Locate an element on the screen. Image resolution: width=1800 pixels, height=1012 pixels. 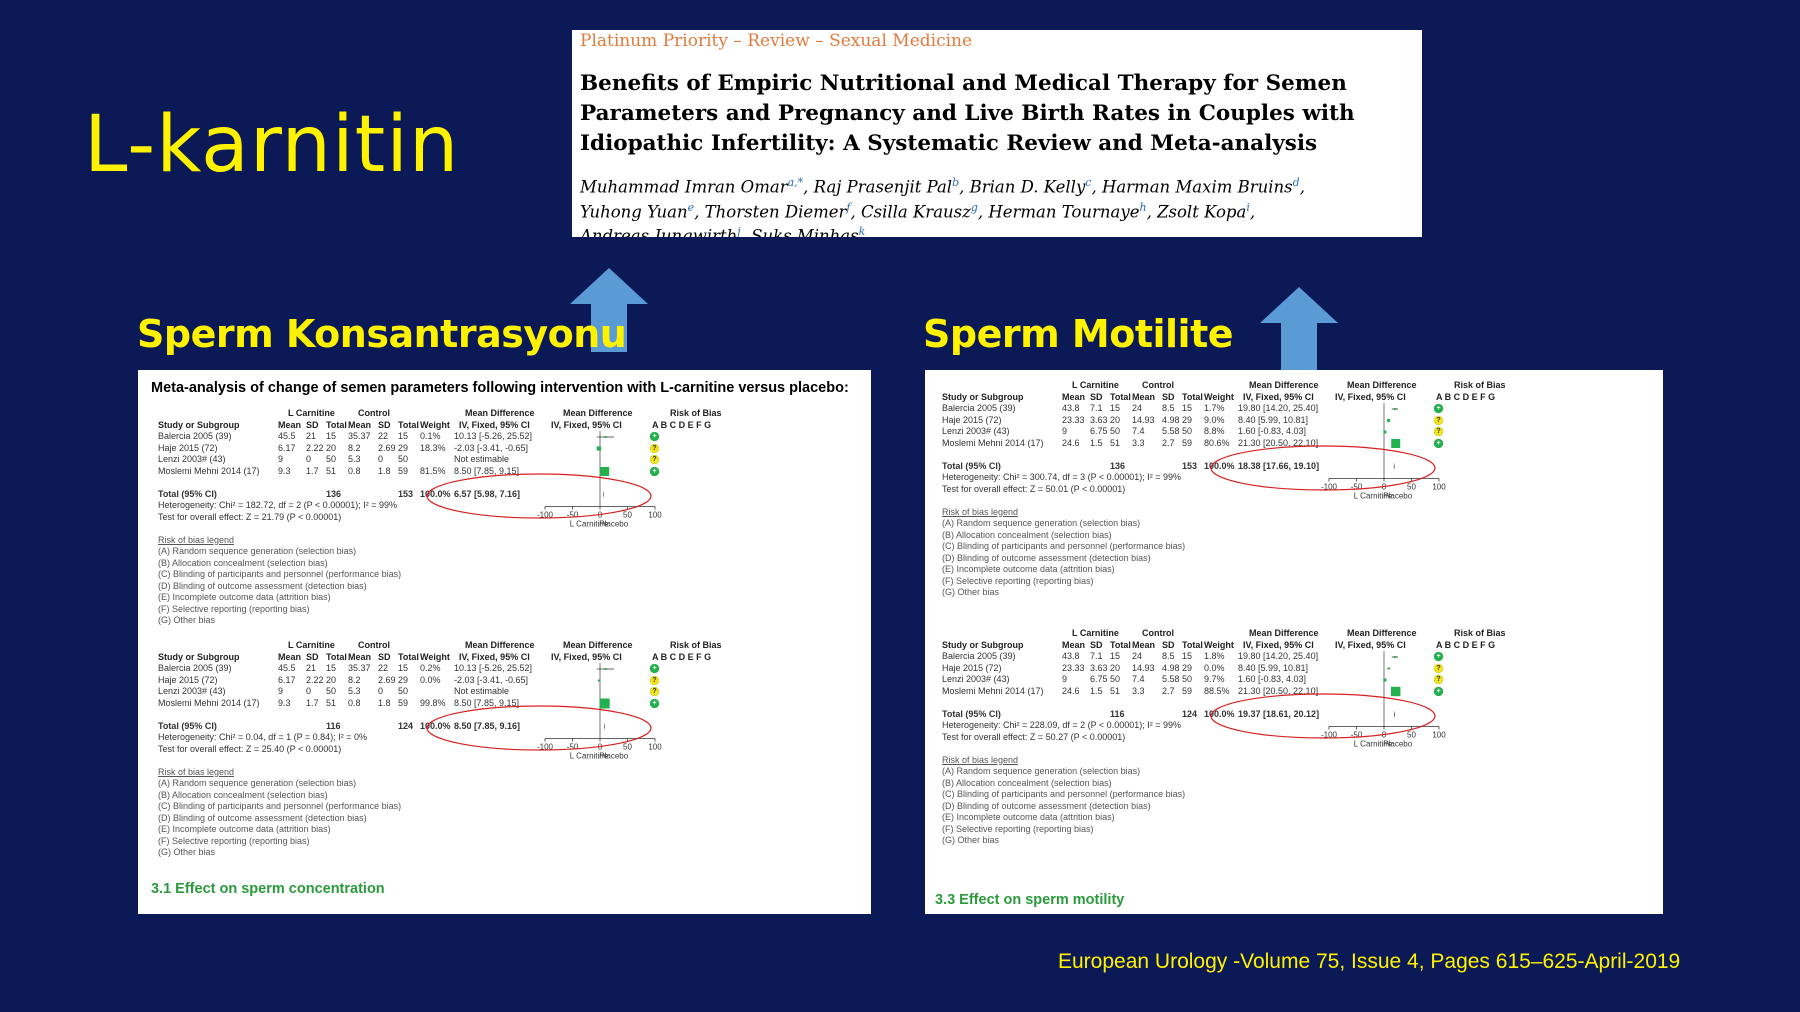
study-cell: 24 is located at coordinates (1137, 408).